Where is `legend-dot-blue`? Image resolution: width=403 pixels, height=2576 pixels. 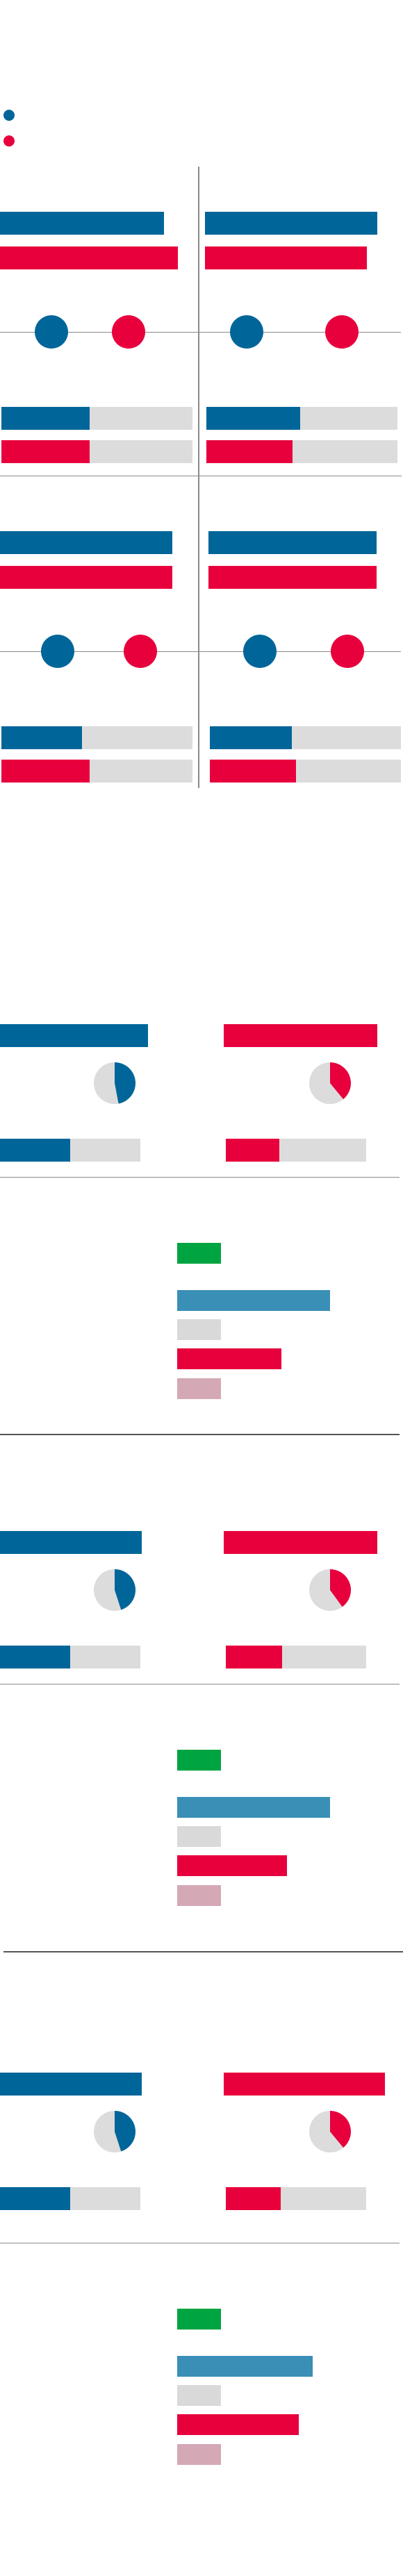 legend-dot-blue is located at coordinates (9, 115).